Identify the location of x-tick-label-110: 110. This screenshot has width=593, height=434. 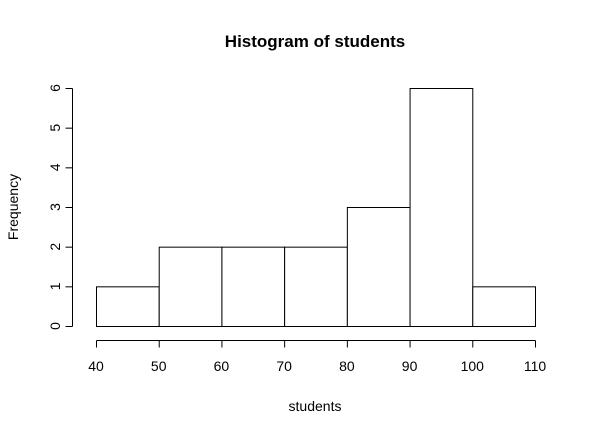
(535, 366).